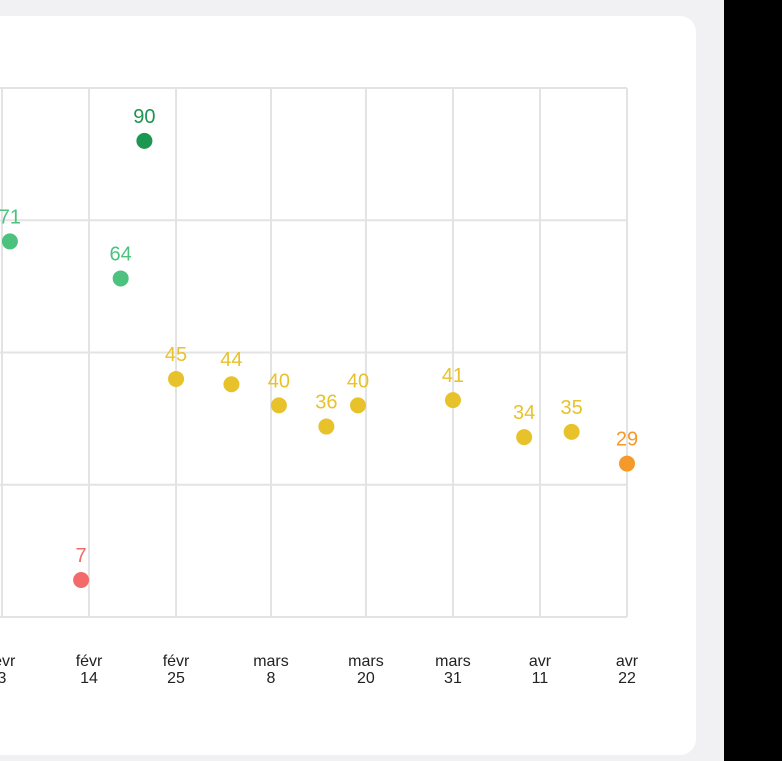 The image size is (782, 761). What do you see at coordinates (10, 217) in the screenshot?
I see `data-point-label: 71` at bounding box center [10, 217].